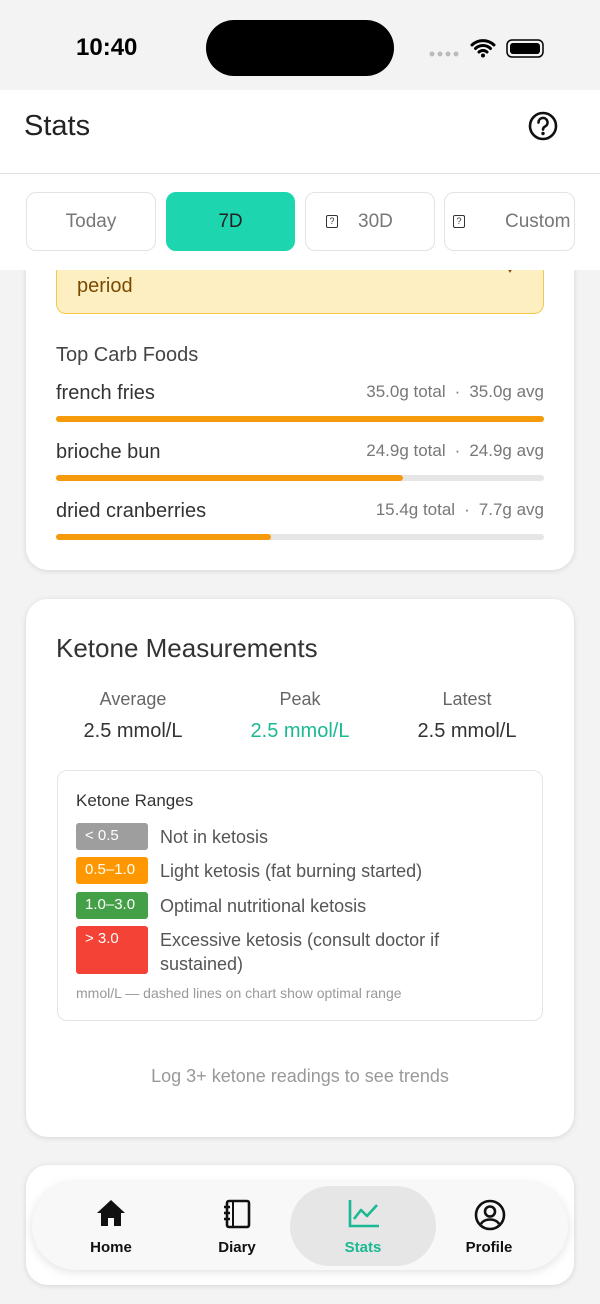 This screenshot has width=600, height=1304. Describe the element at coordinates (300, 1076) in the screenshot. I see `trend-message: Log 3+ ketone readings to see trends` at that location.